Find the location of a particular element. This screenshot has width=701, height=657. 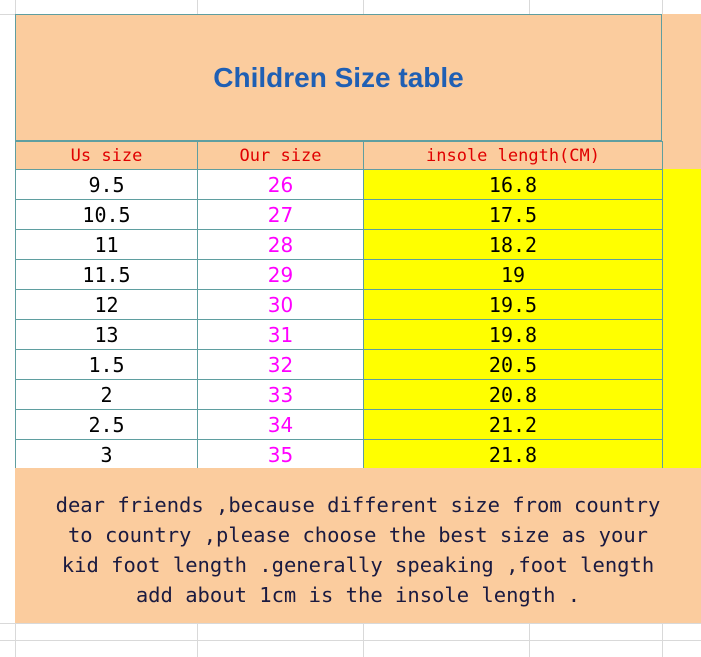

table-cell: 27 is located at coordinates (280, 214).